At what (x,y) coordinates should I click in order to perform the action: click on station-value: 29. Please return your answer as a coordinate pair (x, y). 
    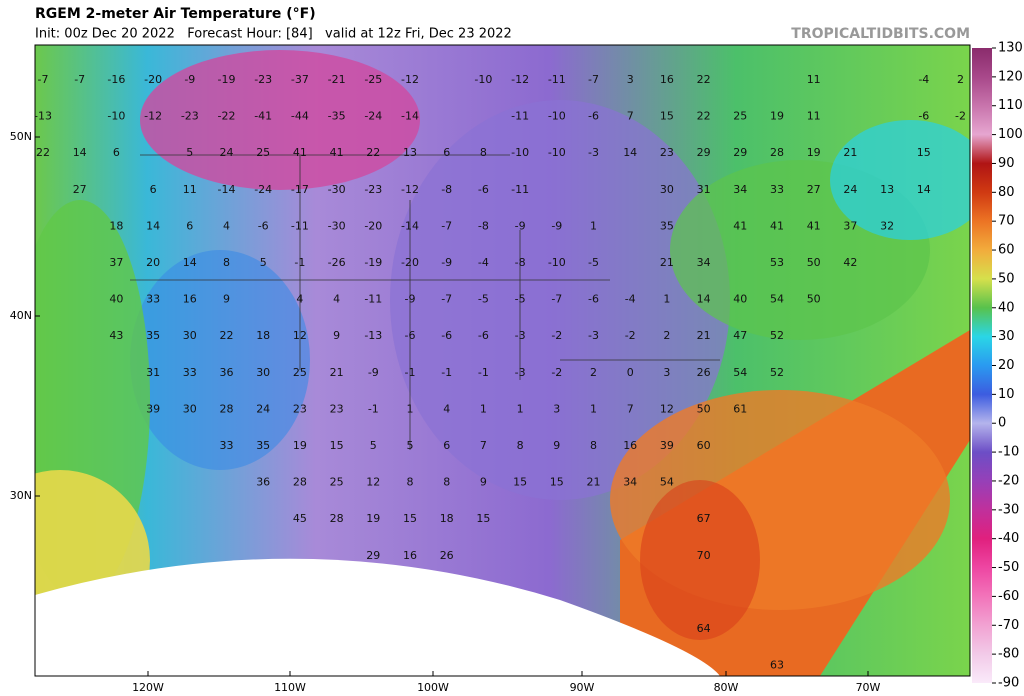
    Looking at the image, I should click on (704, 152).